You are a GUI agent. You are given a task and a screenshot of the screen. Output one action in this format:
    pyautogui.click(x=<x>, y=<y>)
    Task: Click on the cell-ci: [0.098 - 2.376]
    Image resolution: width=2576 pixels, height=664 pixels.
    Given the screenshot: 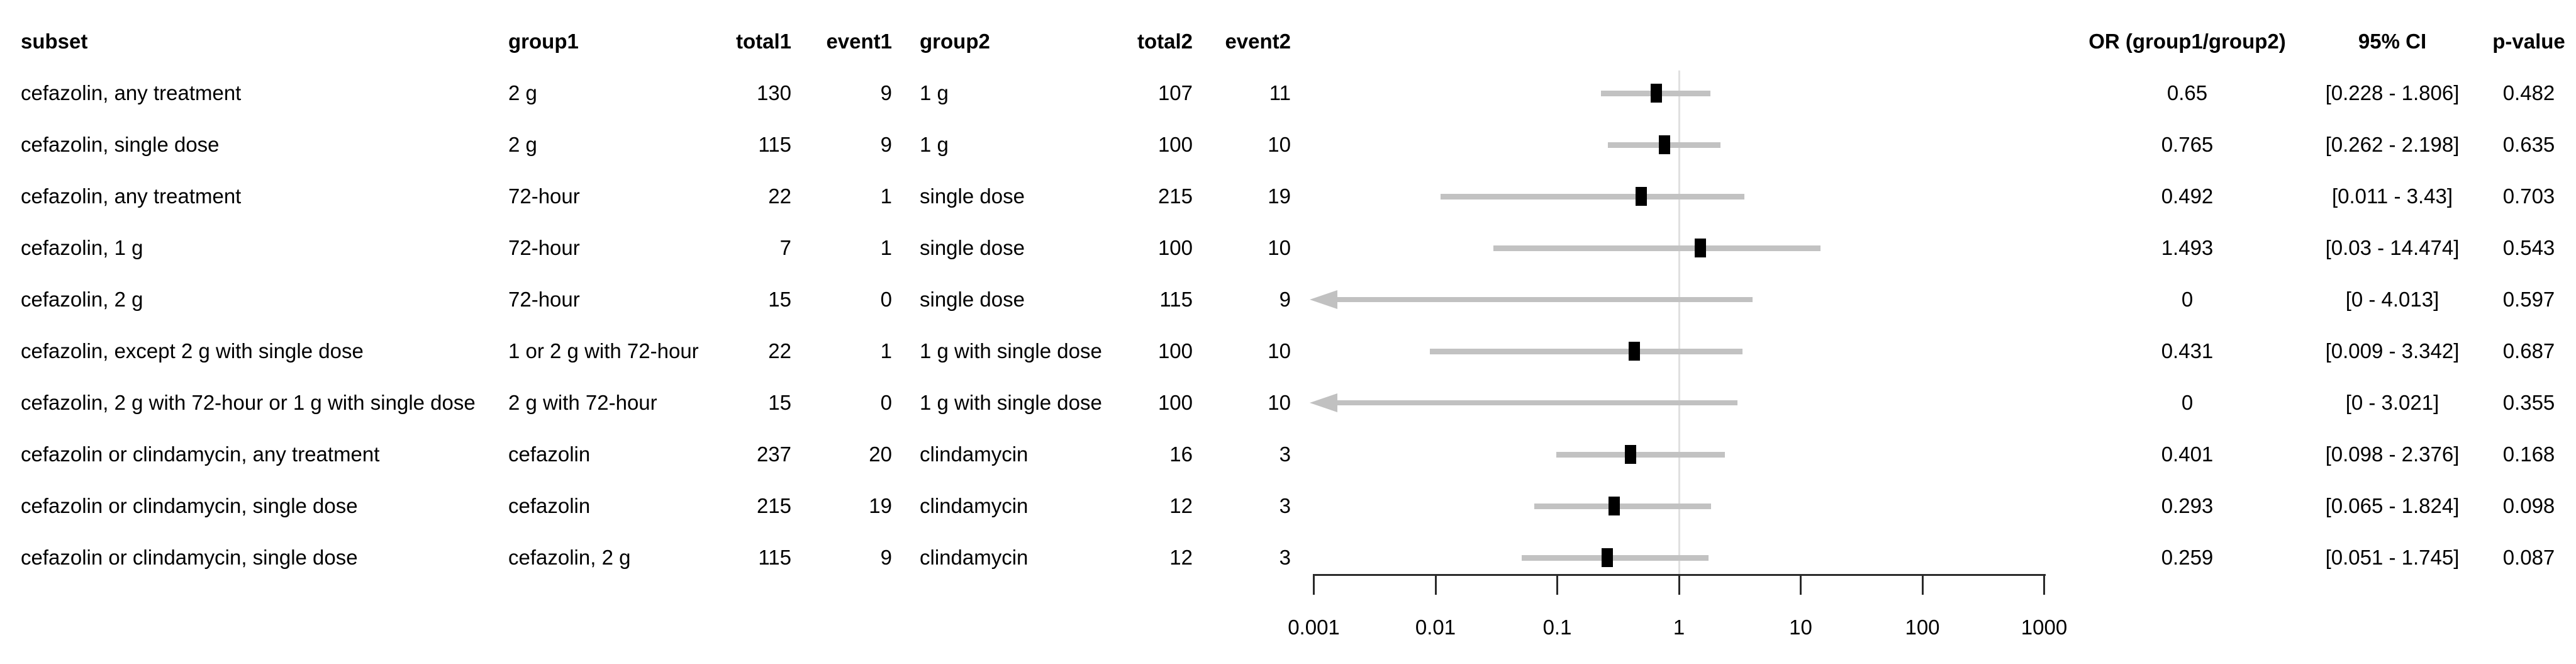 What is the action you would take?
    pyautogui.click(x=2392, y=454)
    